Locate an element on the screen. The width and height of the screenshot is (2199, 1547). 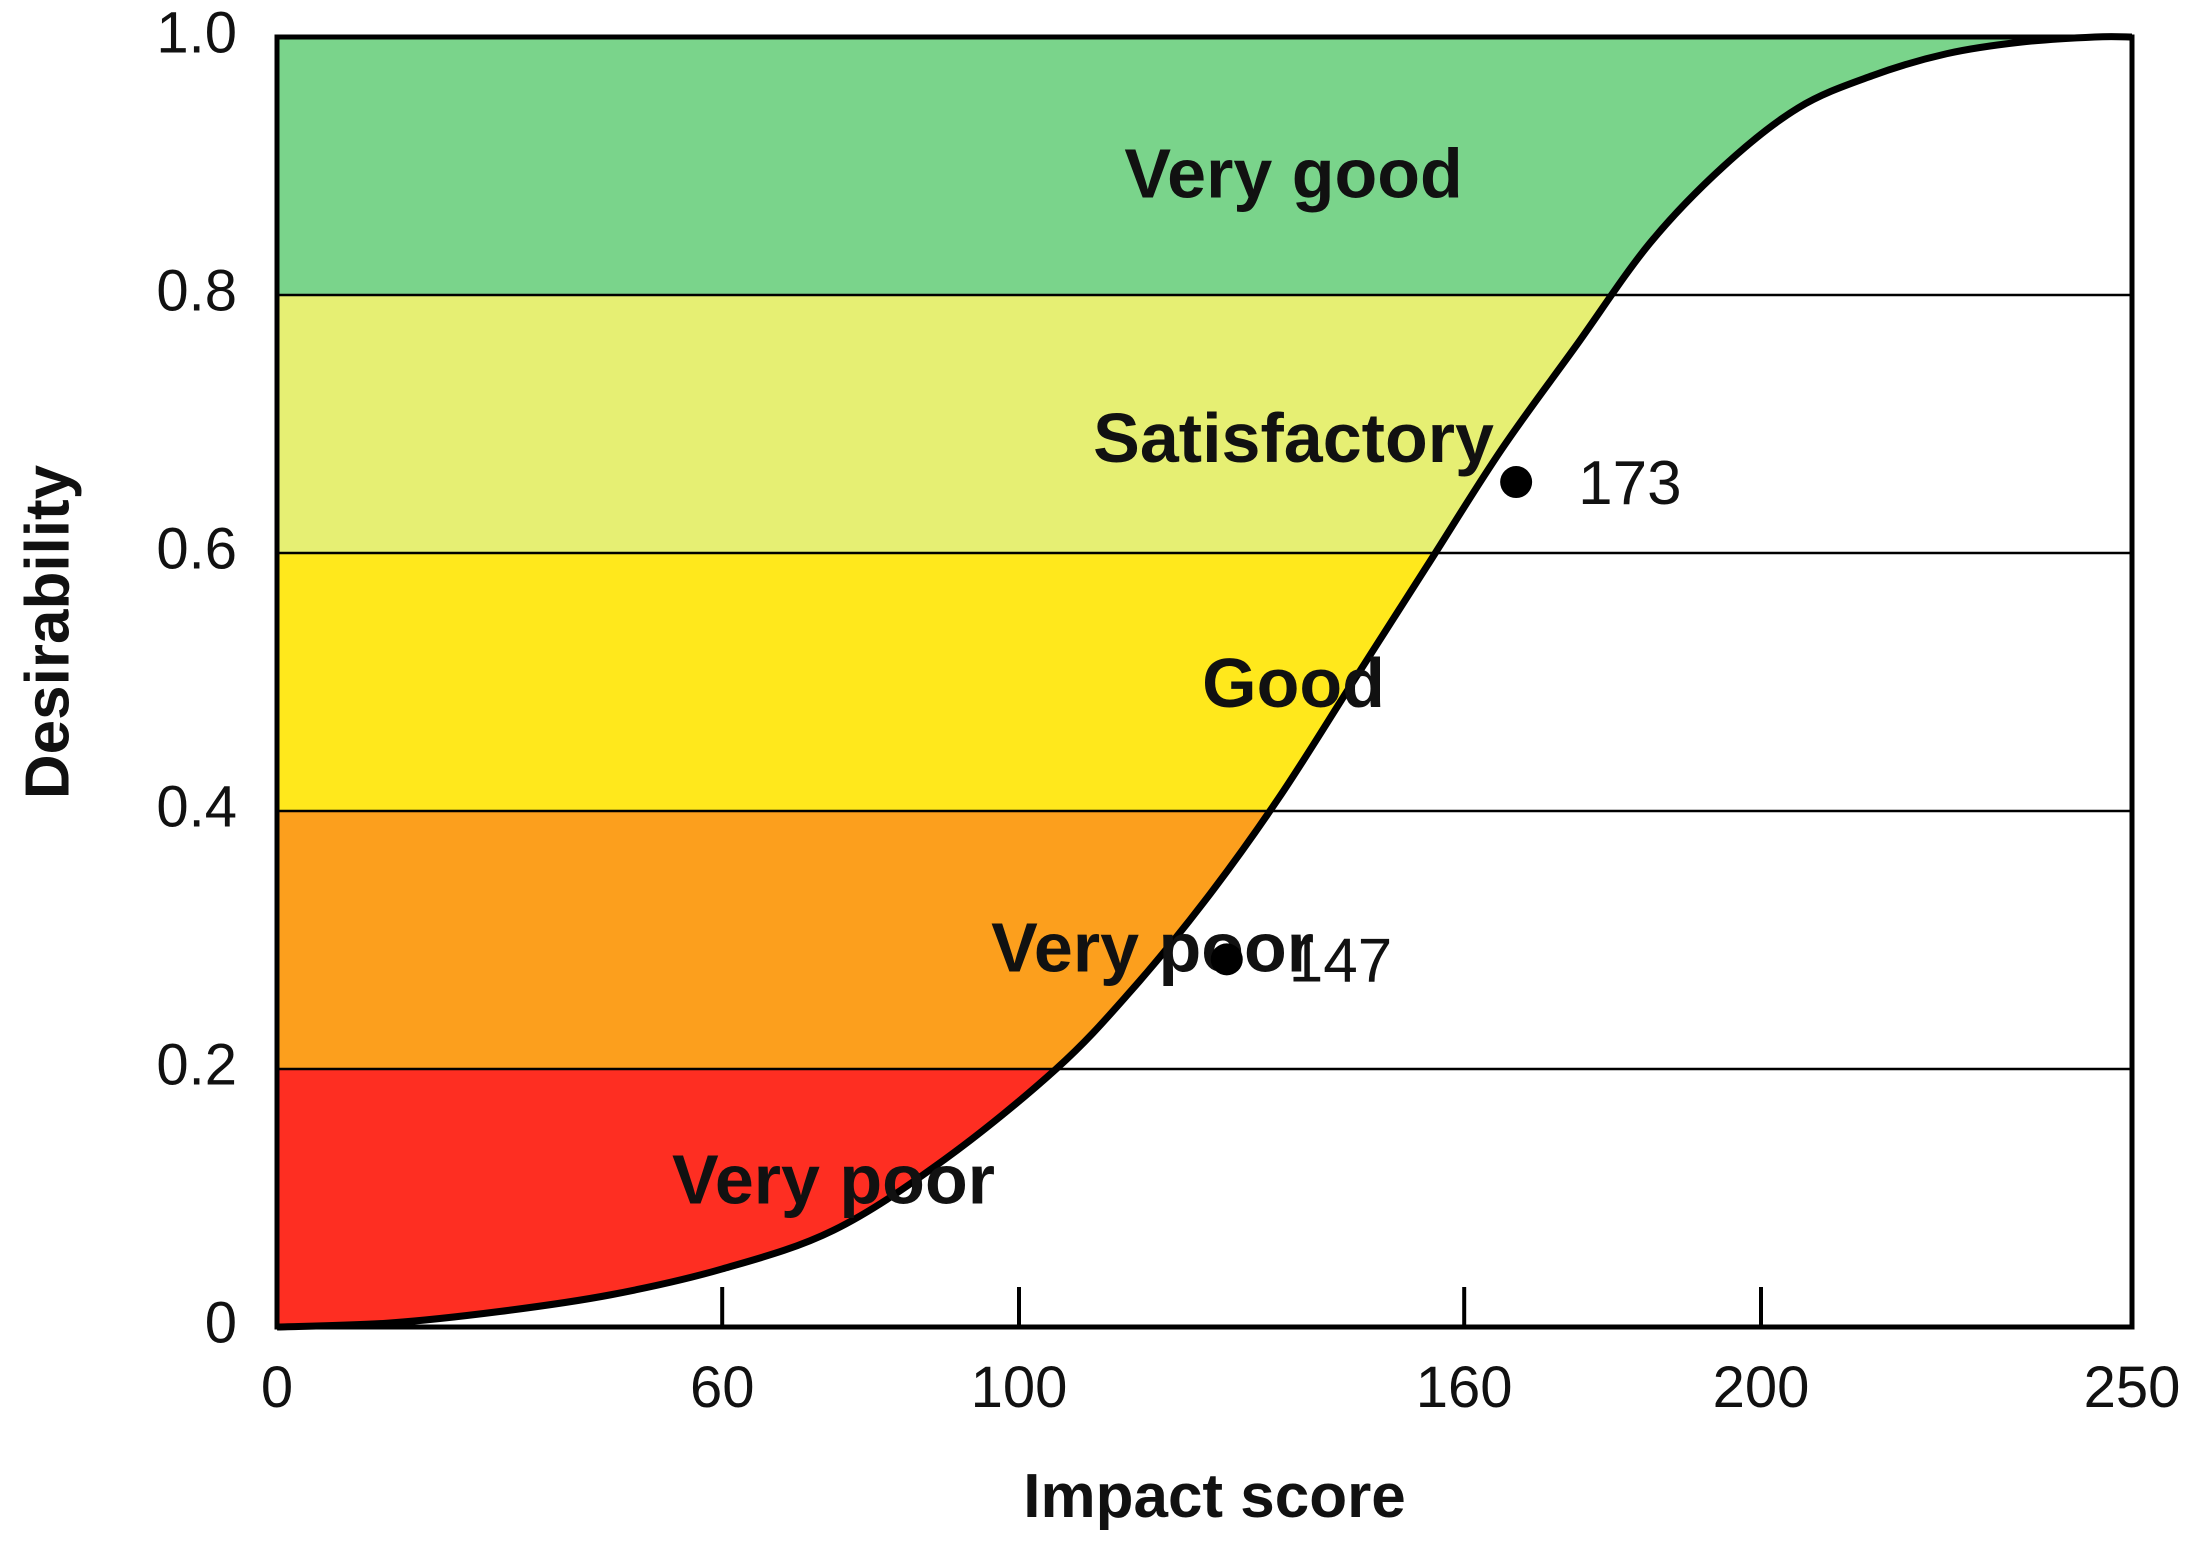
band-label-0: Very poor is located at coordinates (833, 1180).